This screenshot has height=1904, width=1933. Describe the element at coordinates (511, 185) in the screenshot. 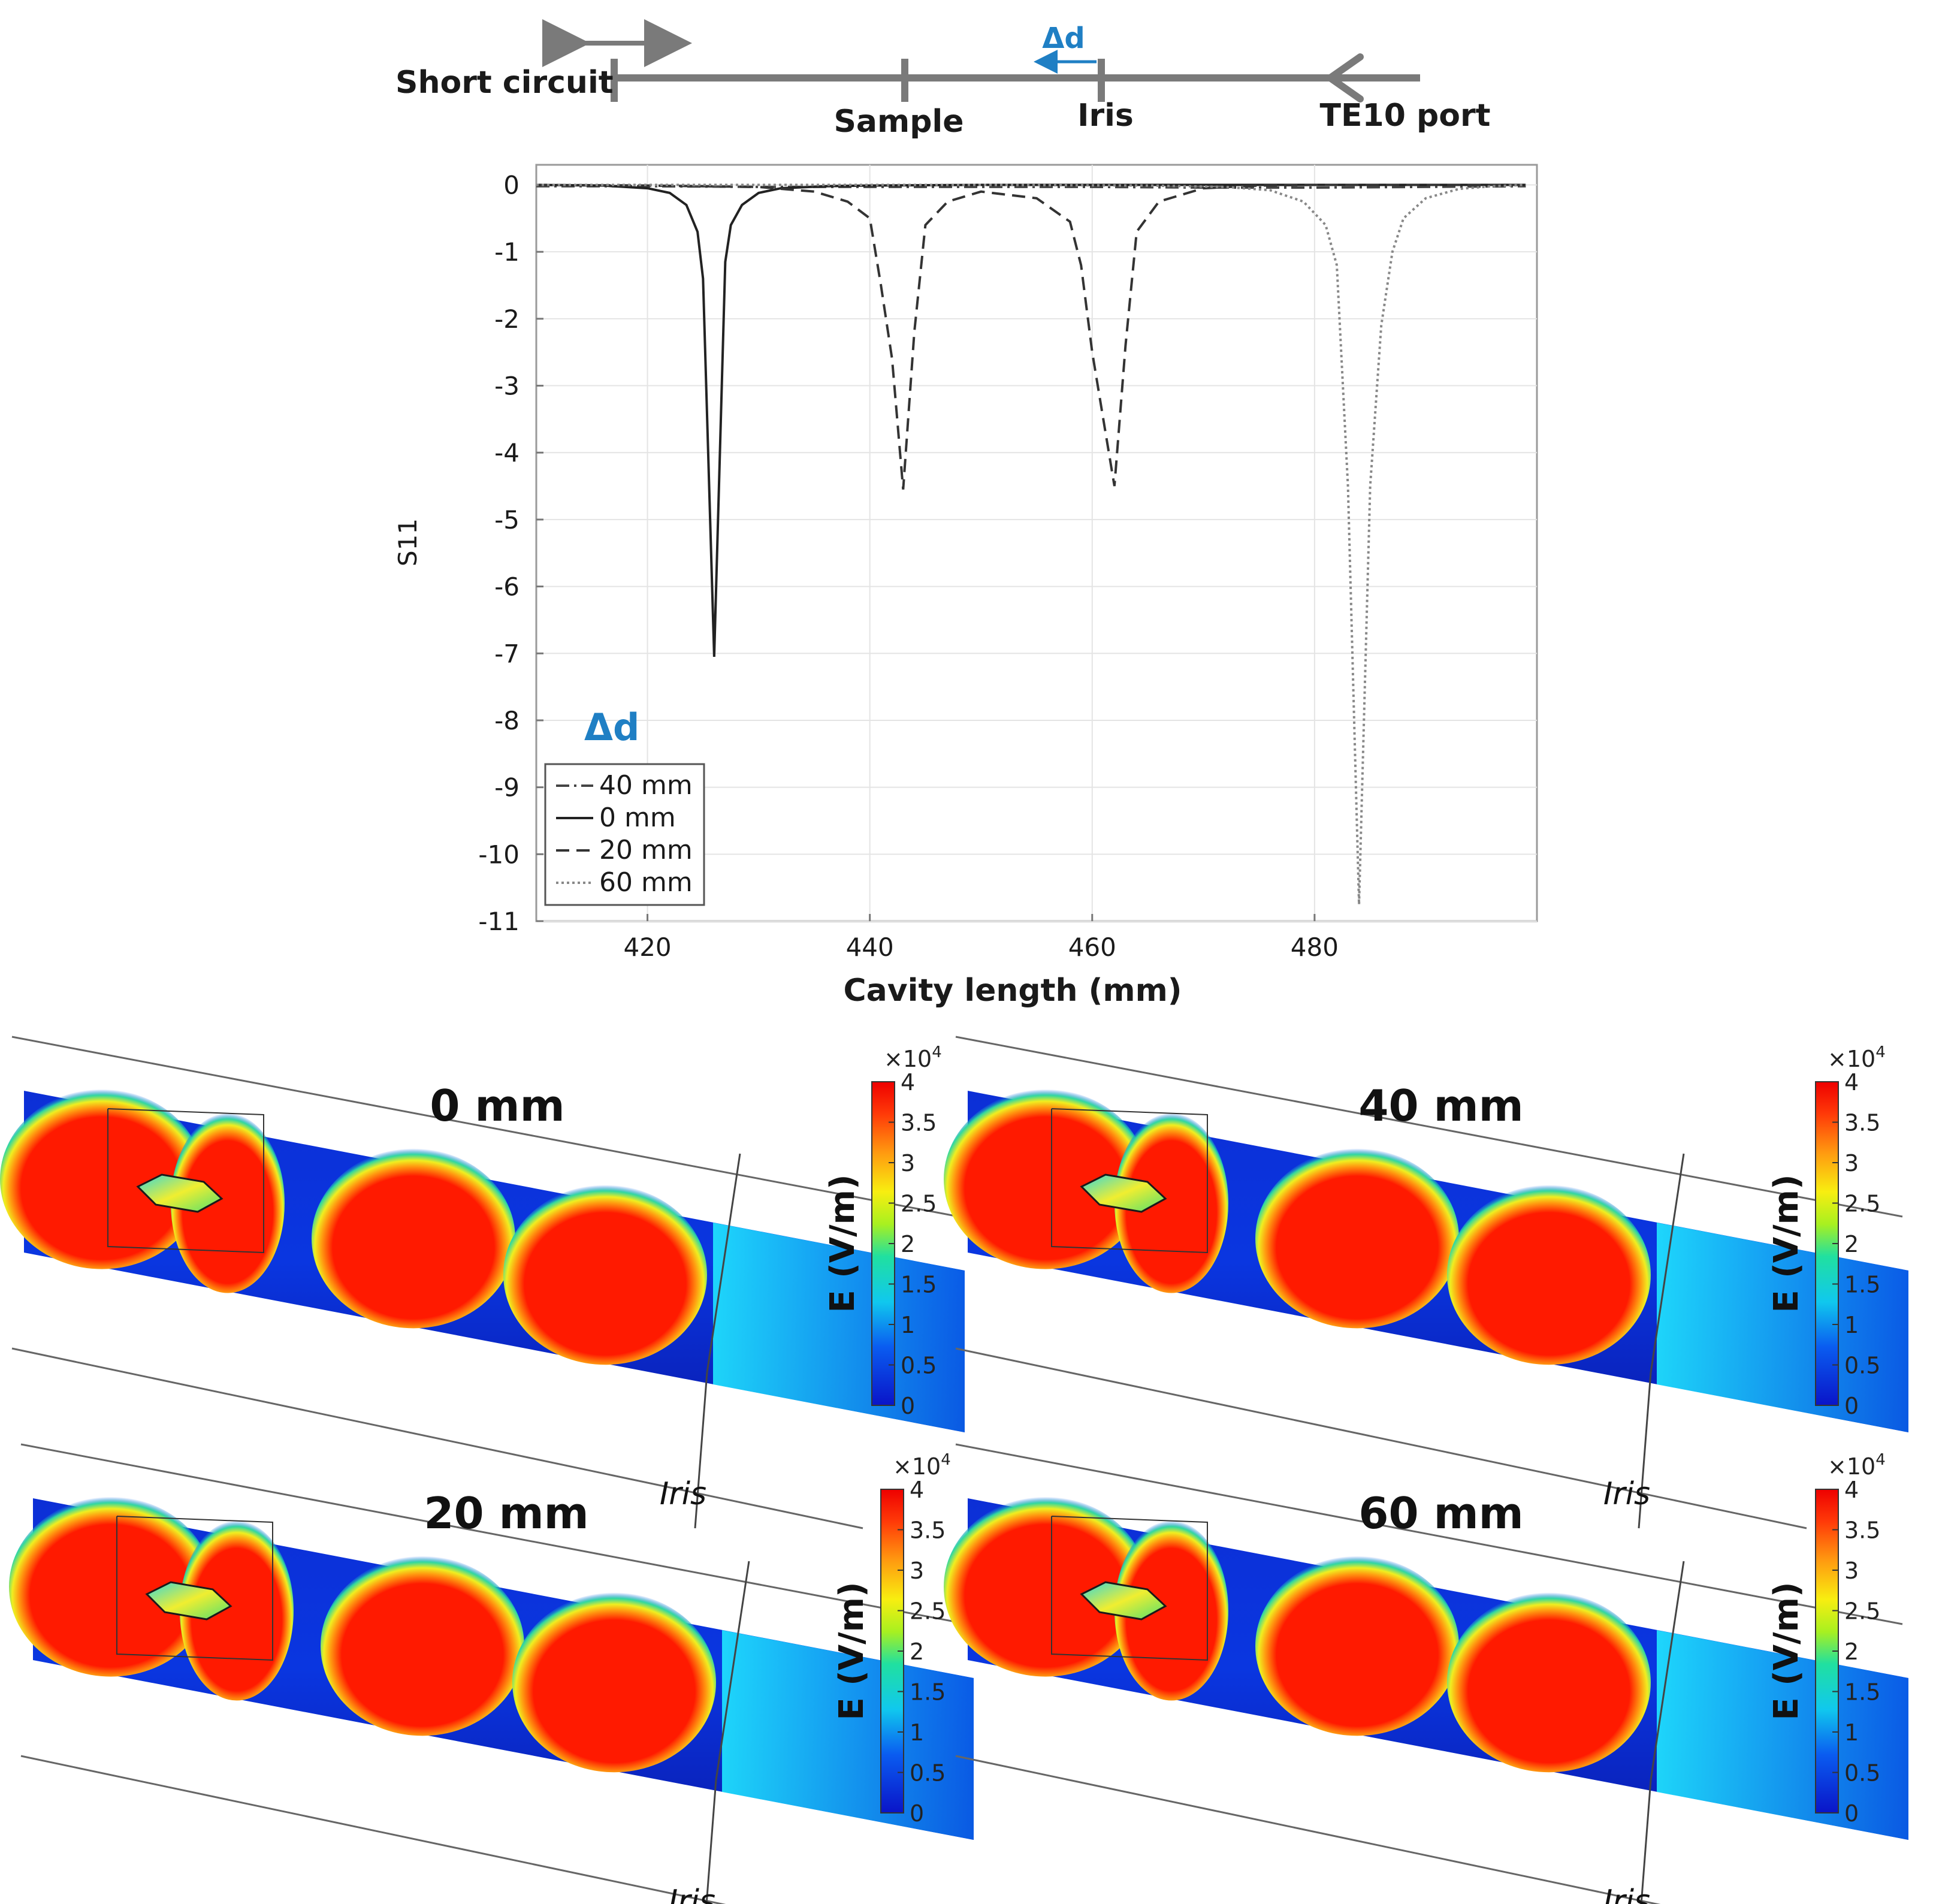

I see `y-tick-label: 0` at that location.